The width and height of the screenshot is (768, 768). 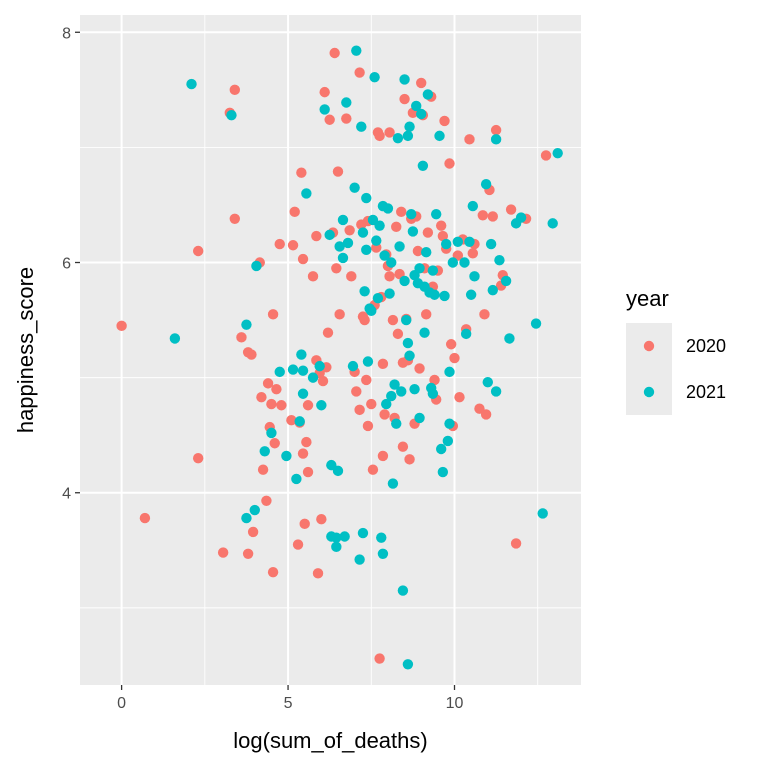 I want to click on legend: year 2020 2021, so click(x=676, y=350).